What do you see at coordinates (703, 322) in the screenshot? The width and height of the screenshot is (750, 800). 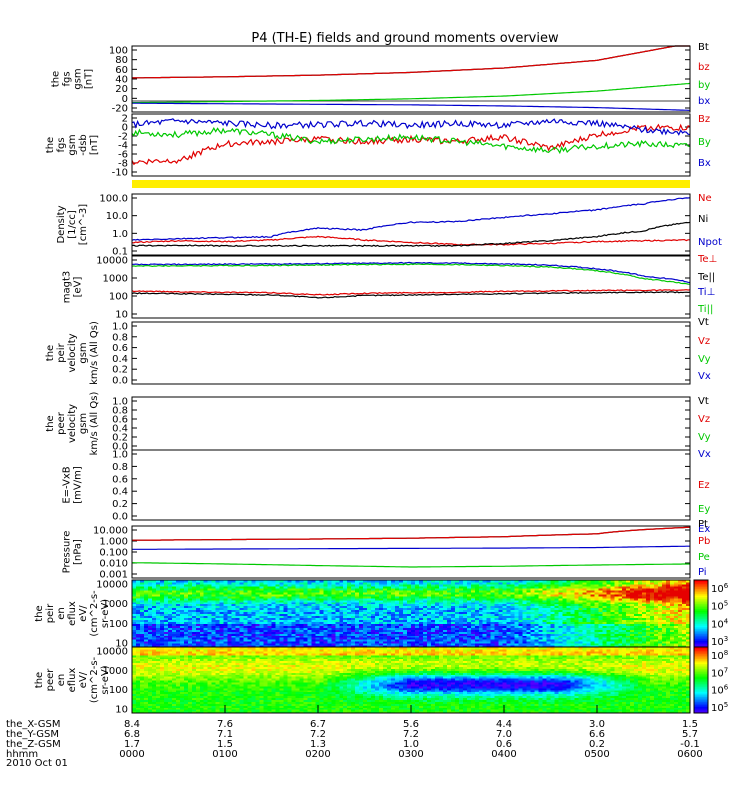 I see `legend-Vt: Vt` at bounding box center [703, 322].